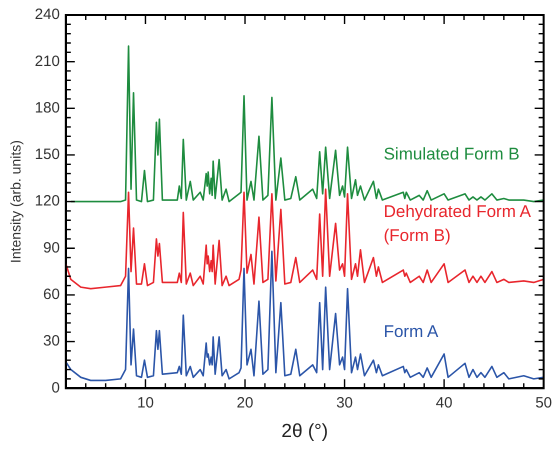 This screenshot has width=558, height=449. Describe the element at coordinates (304, 431) in the screenshot. I see `x-axis-title: 2θ (°)` at that location.